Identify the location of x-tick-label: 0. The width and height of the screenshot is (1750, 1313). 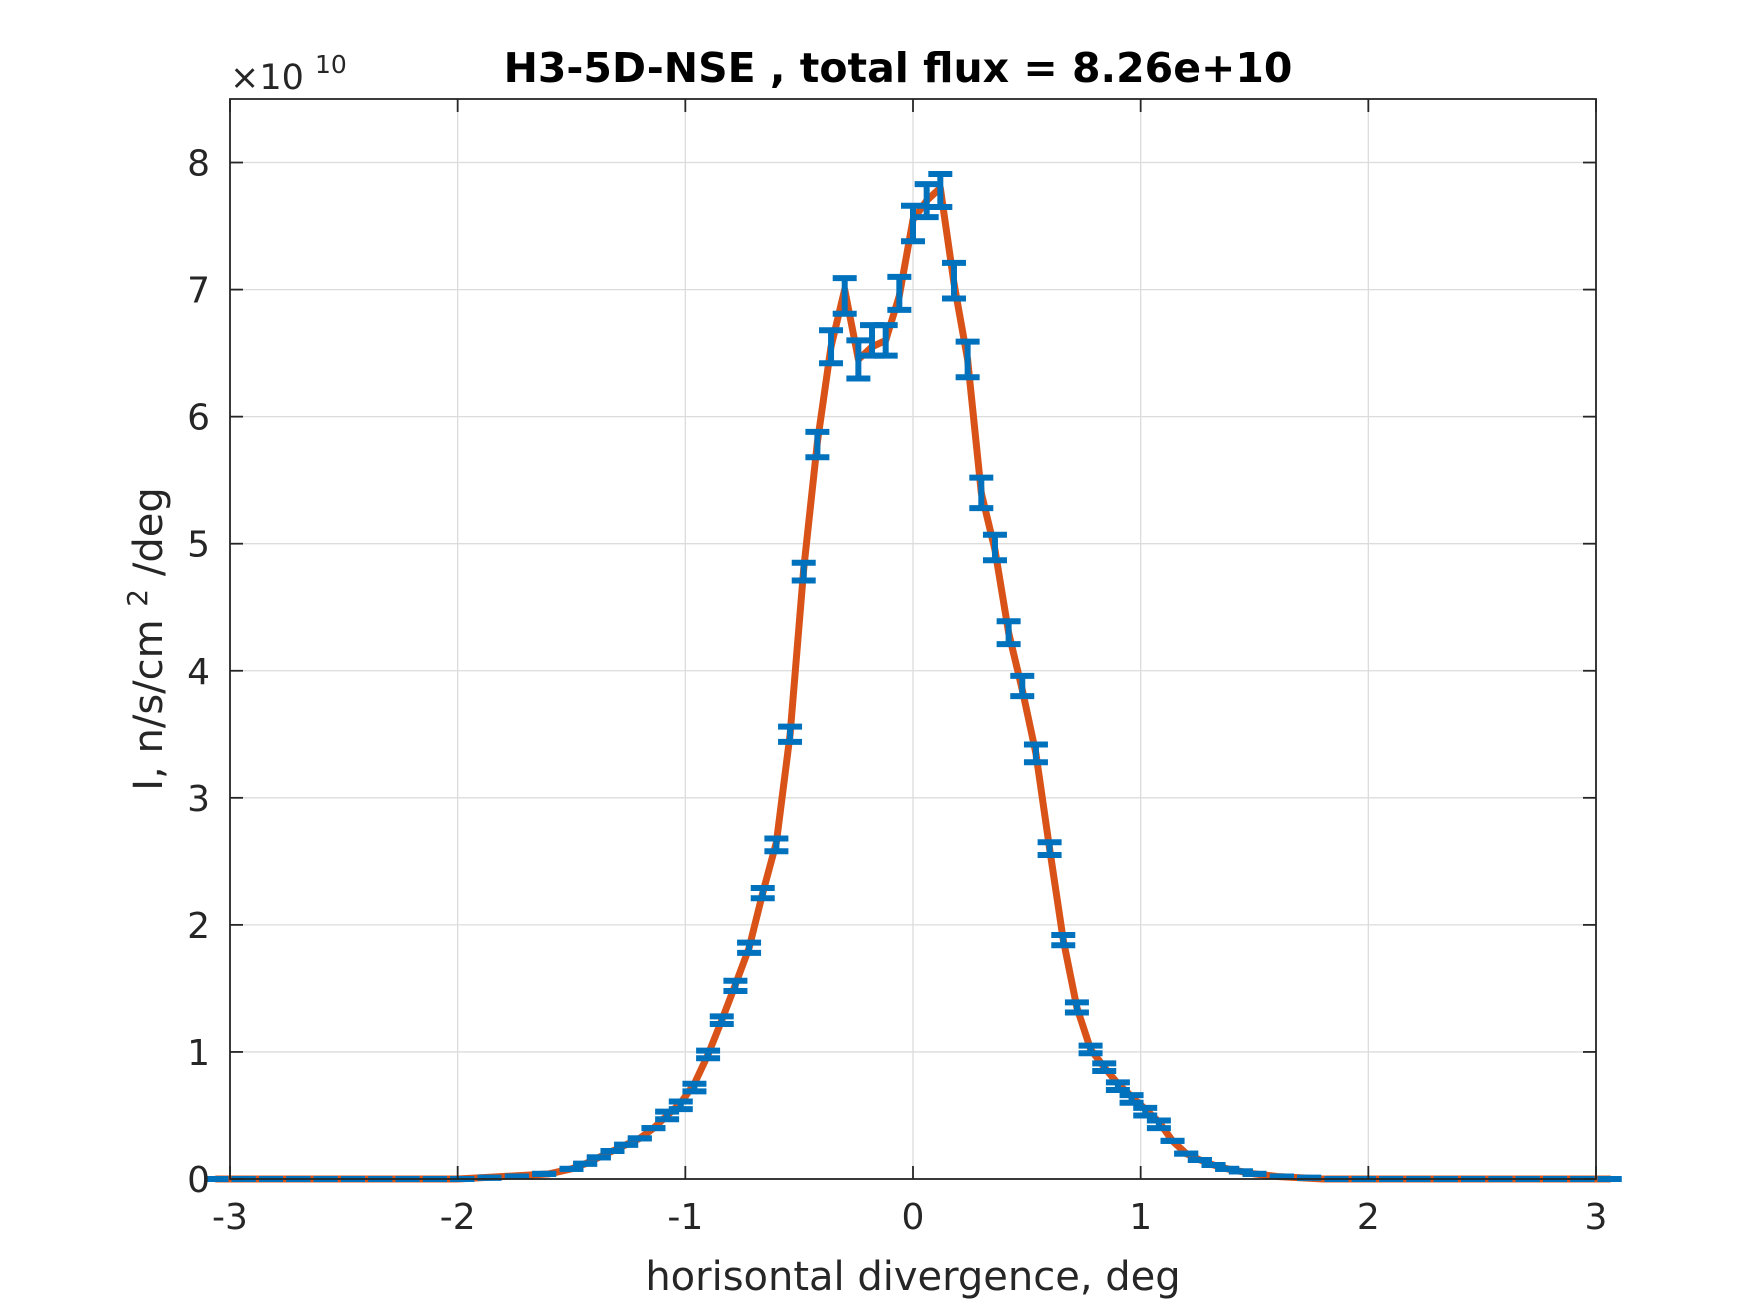
(913, 1217).